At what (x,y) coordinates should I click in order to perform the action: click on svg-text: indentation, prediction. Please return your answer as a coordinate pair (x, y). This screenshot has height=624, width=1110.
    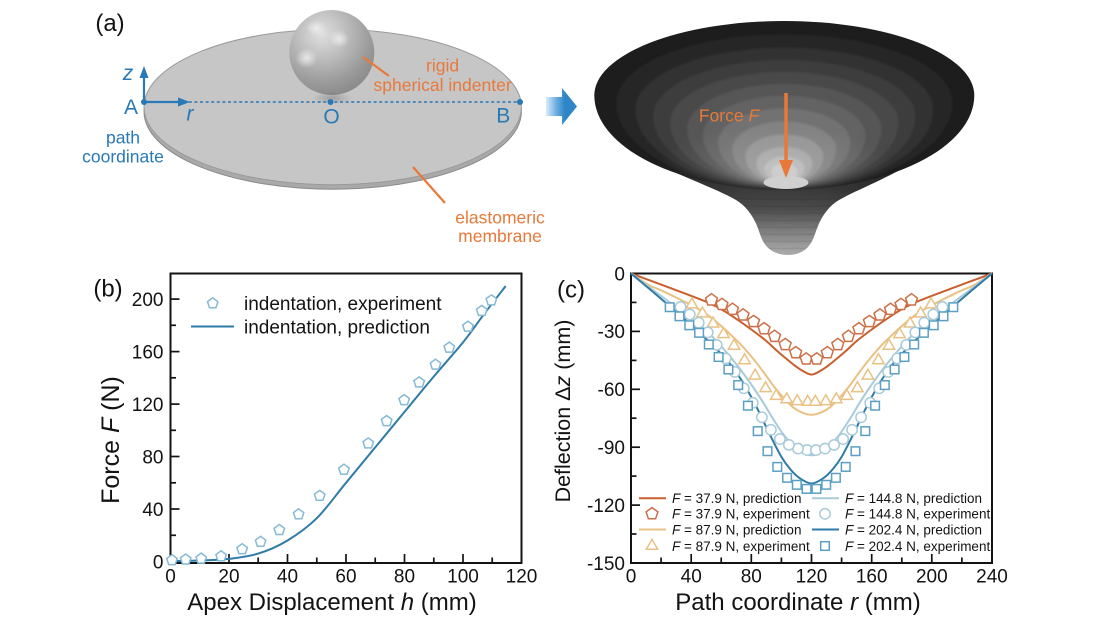
    Looking at the image, I should click on (337, 328).